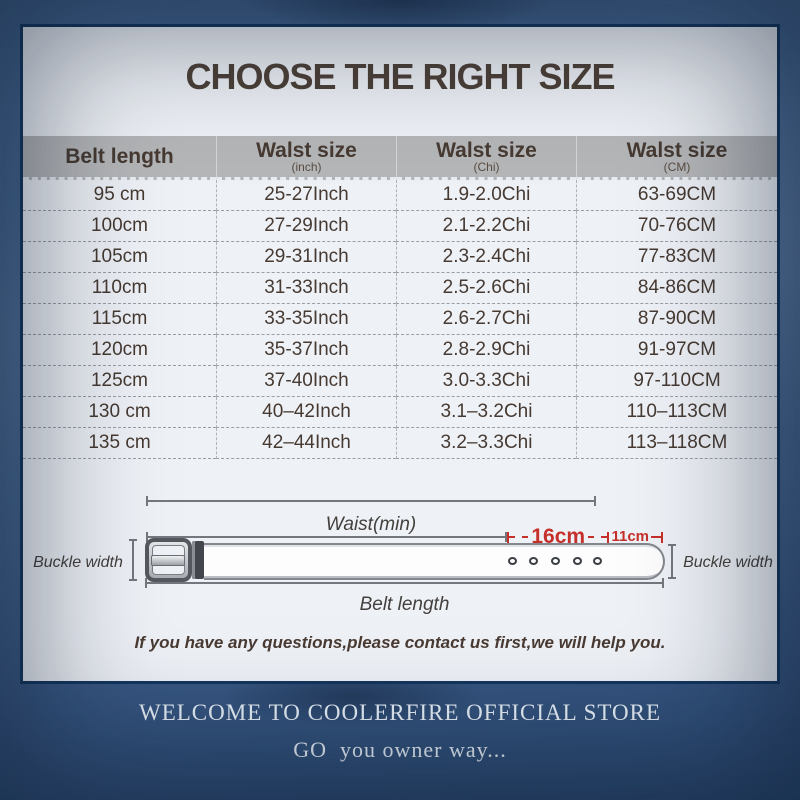 The image size is (800, 800). I want to click on column-header-sub: (CM), so click(677, 166).